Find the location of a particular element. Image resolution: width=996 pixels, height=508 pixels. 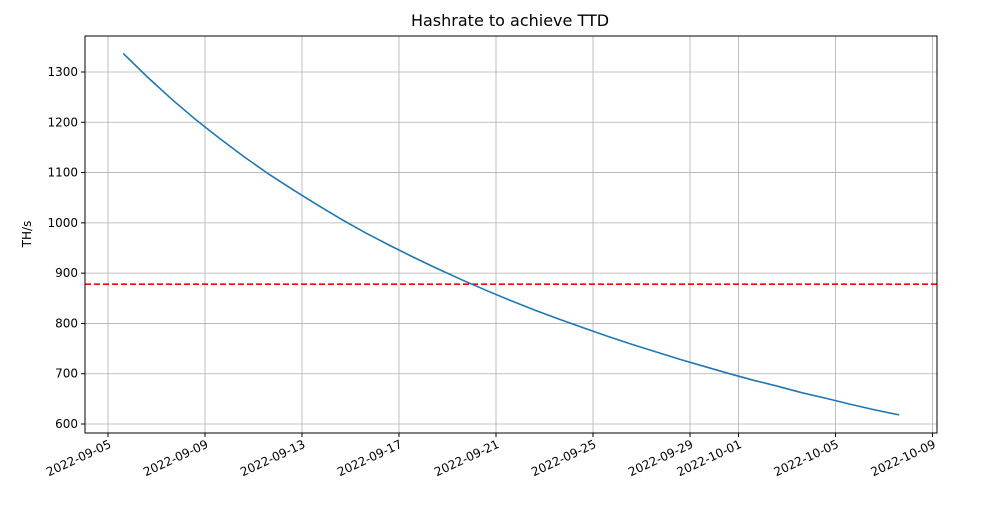

y-tick-label: 1300 is located at coordinates (62, 72).